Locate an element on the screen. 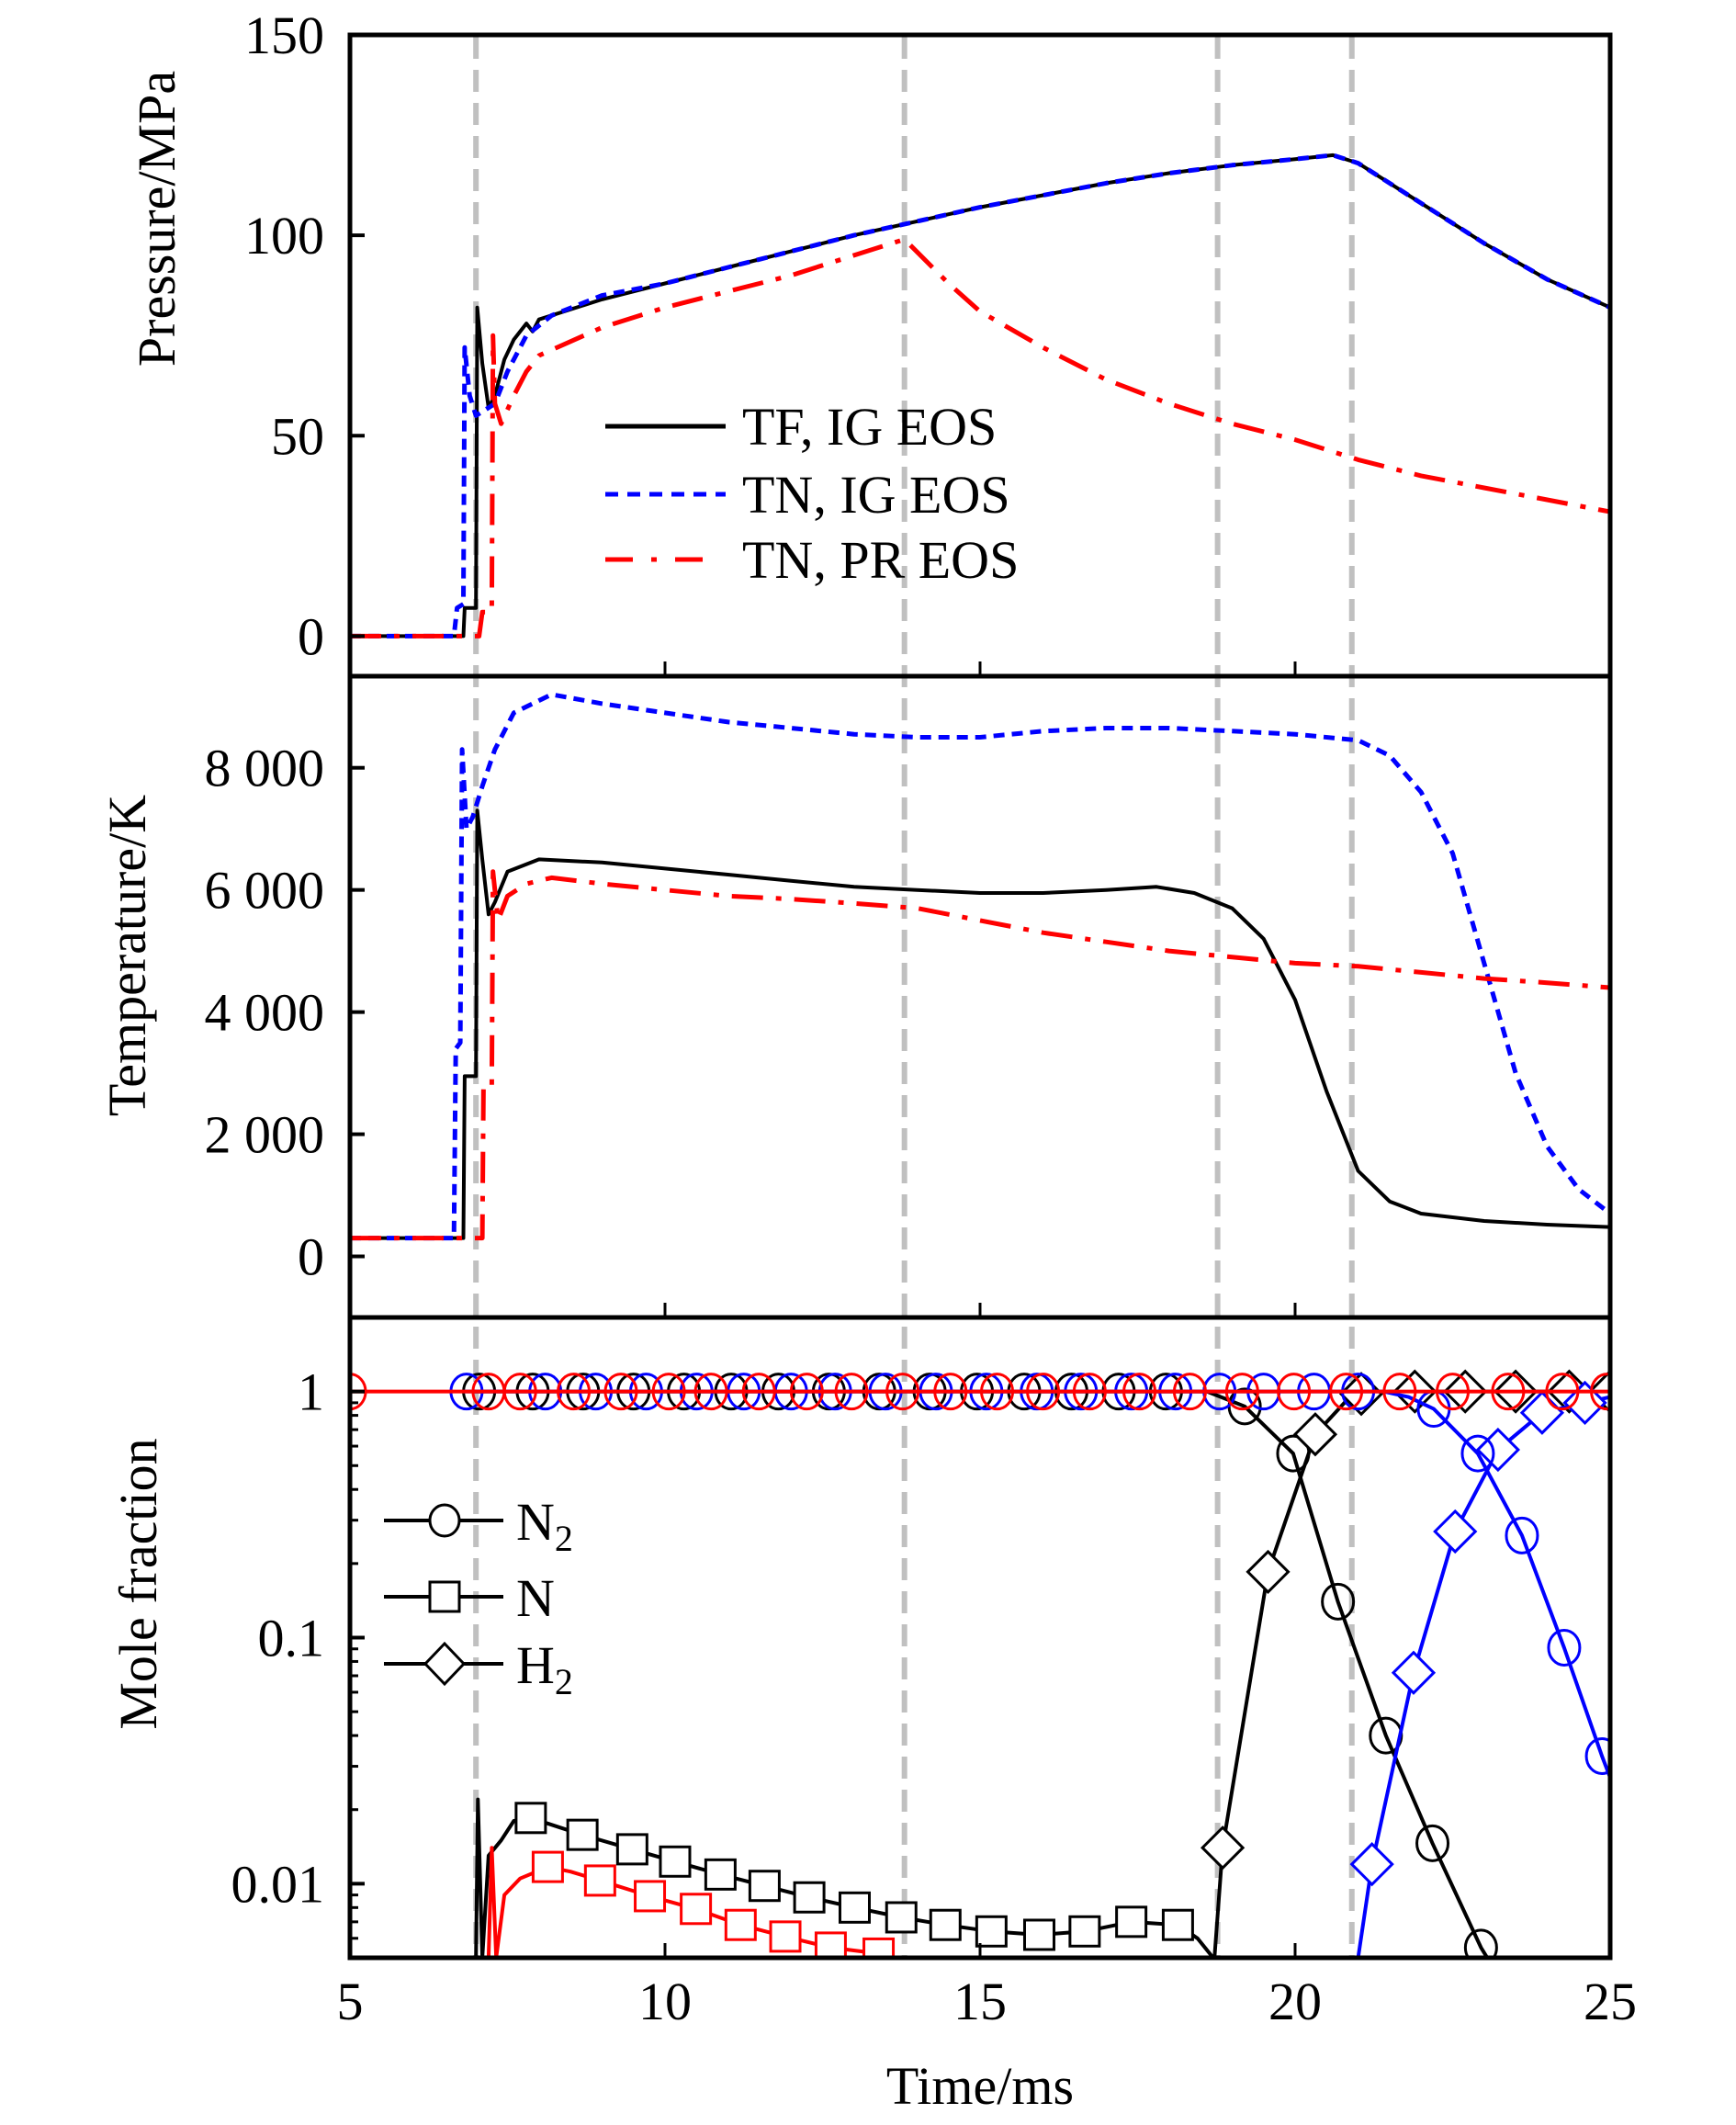 Image resolution: width=1736 pixels, height=2125 pixels. legend-label-h2-main: H is located at coordinates (535, 1665).